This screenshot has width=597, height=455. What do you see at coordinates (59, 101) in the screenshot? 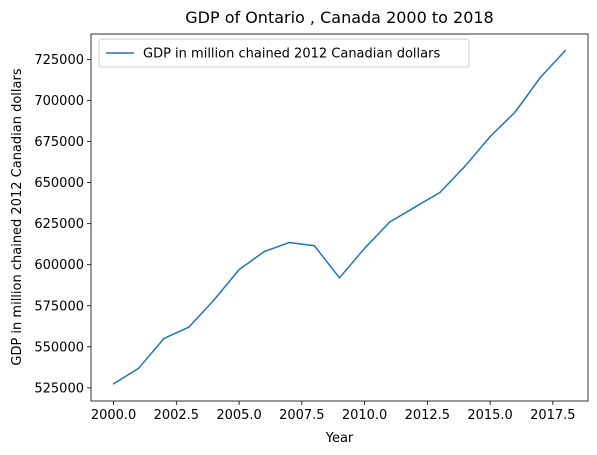
I see `y-tick-label: 700000` at bounding box center [59, 101].